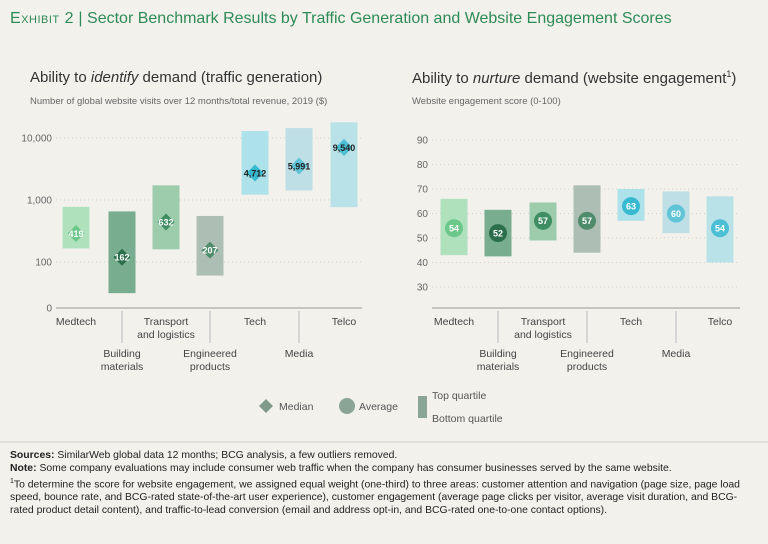 The image size is (768, 544). I want to click on right-category-label-line2: materials, so click(498, 367).